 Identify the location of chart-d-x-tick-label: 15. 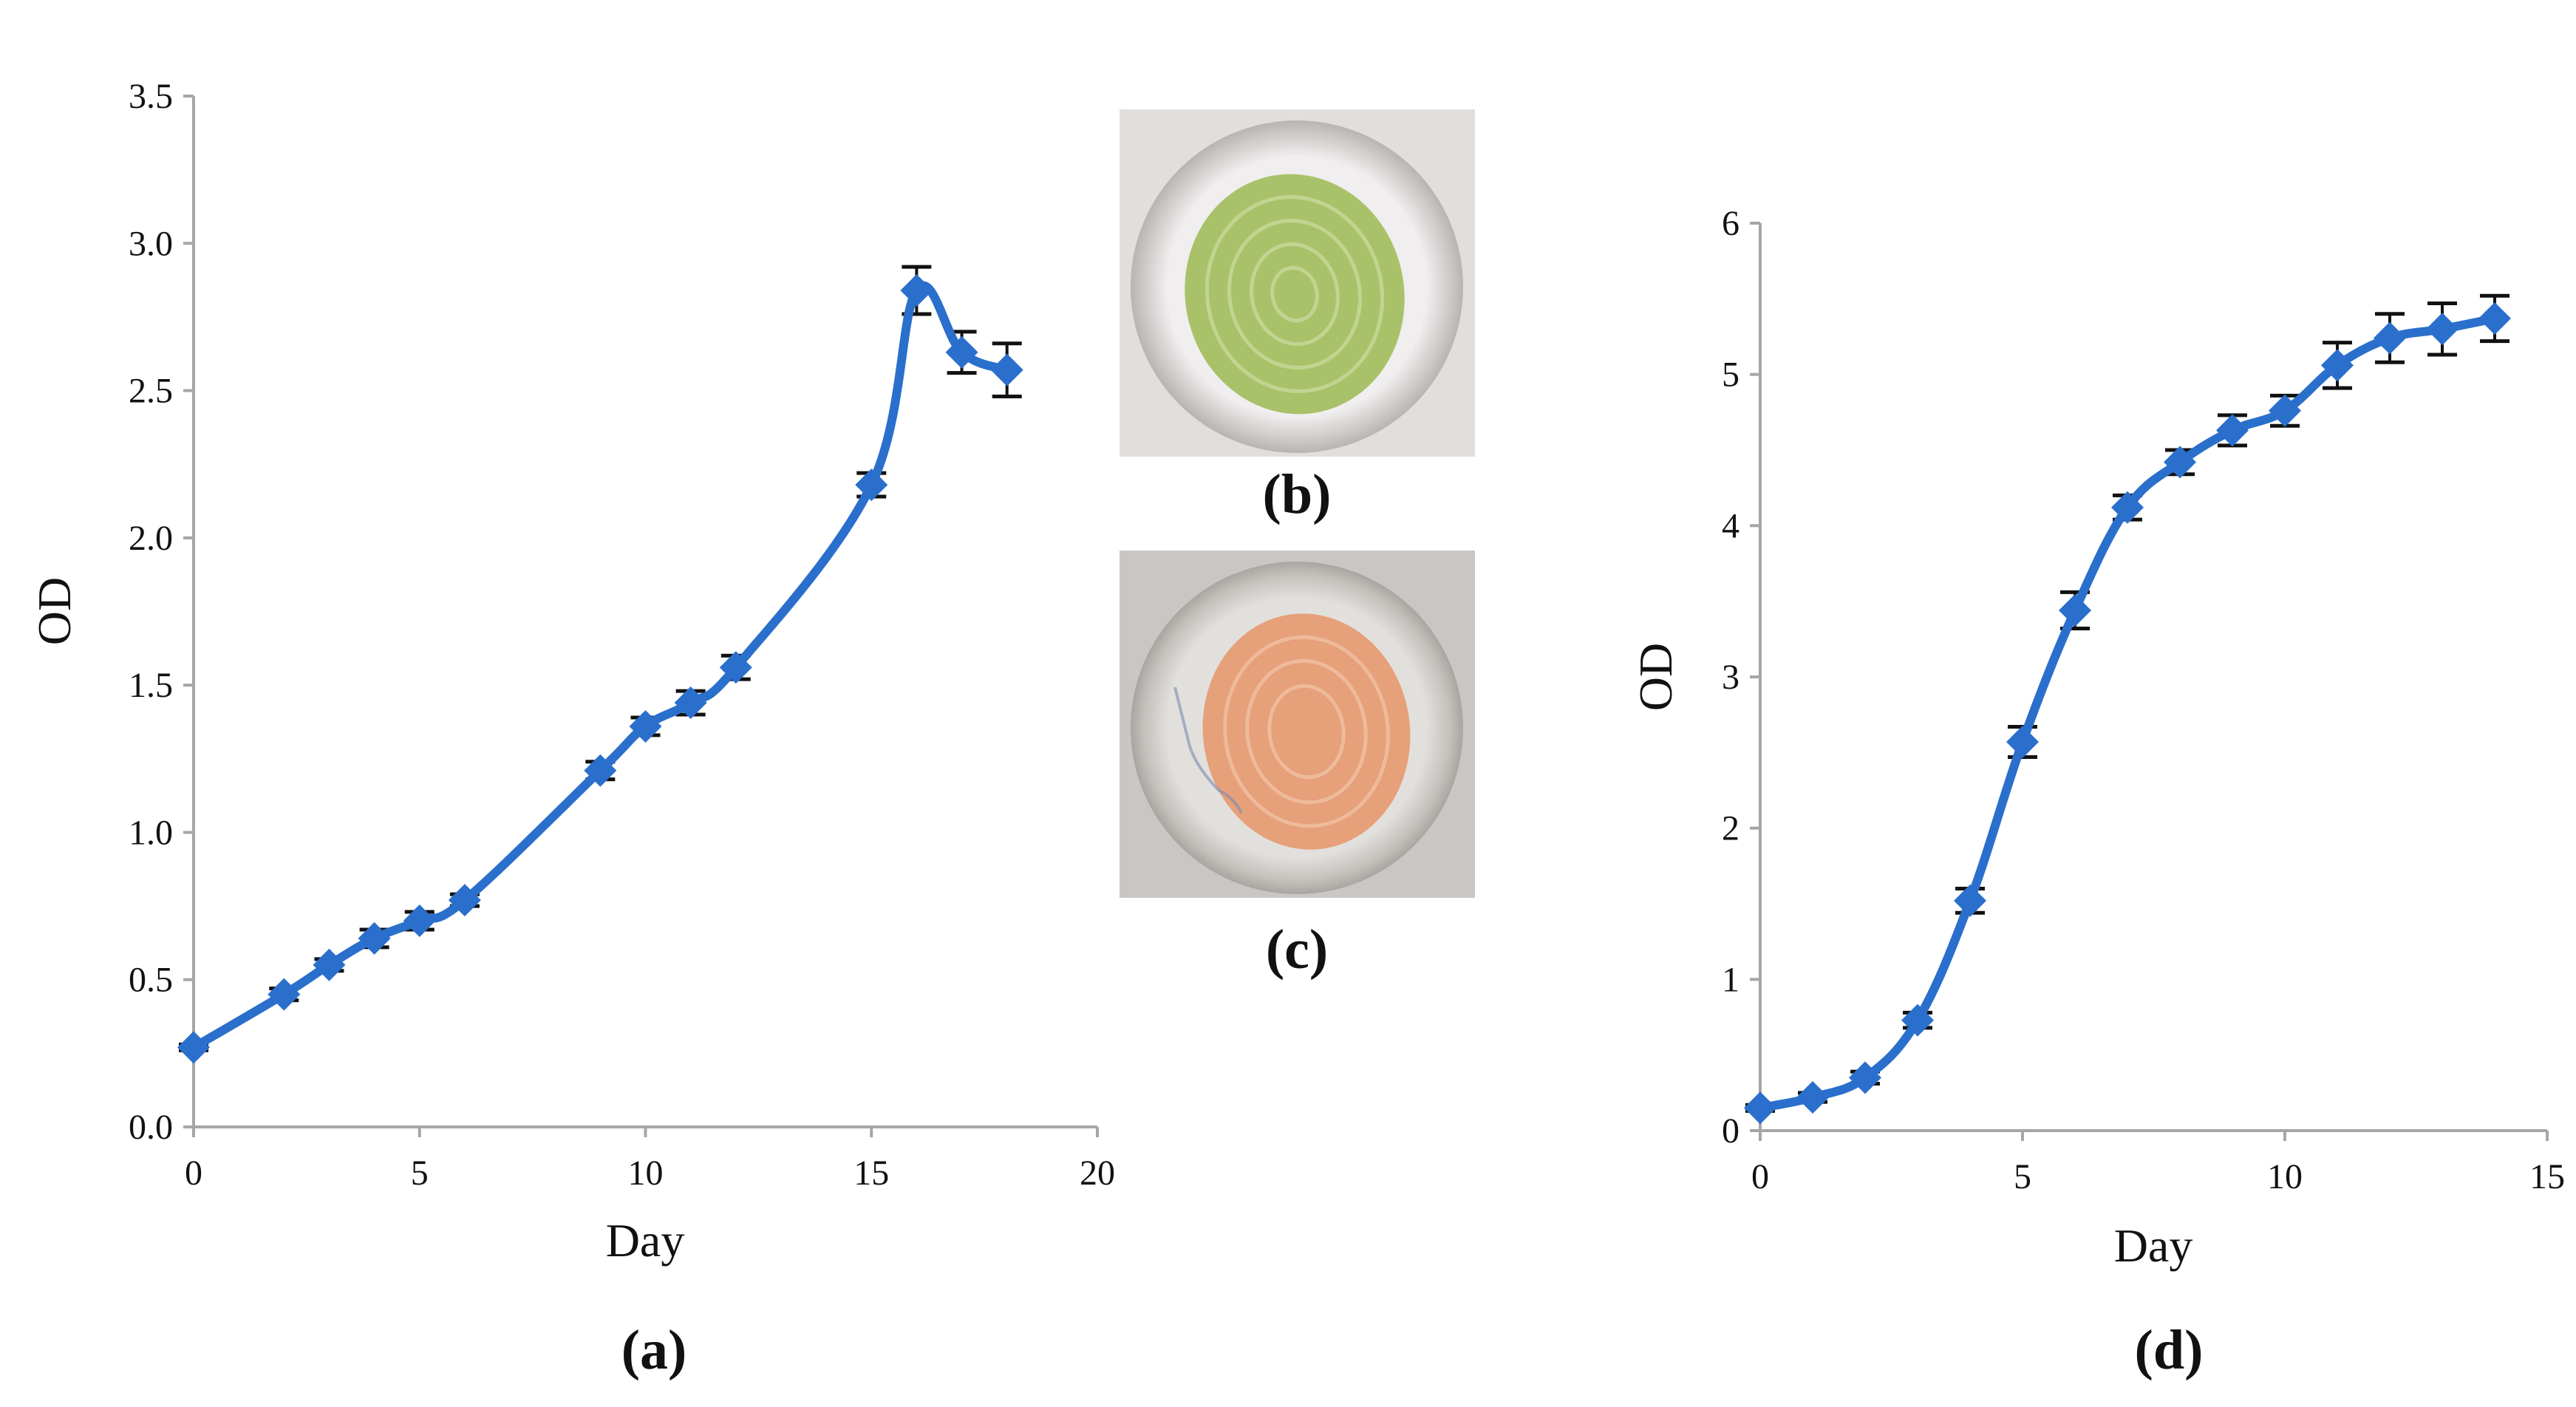
(2547, 1177).